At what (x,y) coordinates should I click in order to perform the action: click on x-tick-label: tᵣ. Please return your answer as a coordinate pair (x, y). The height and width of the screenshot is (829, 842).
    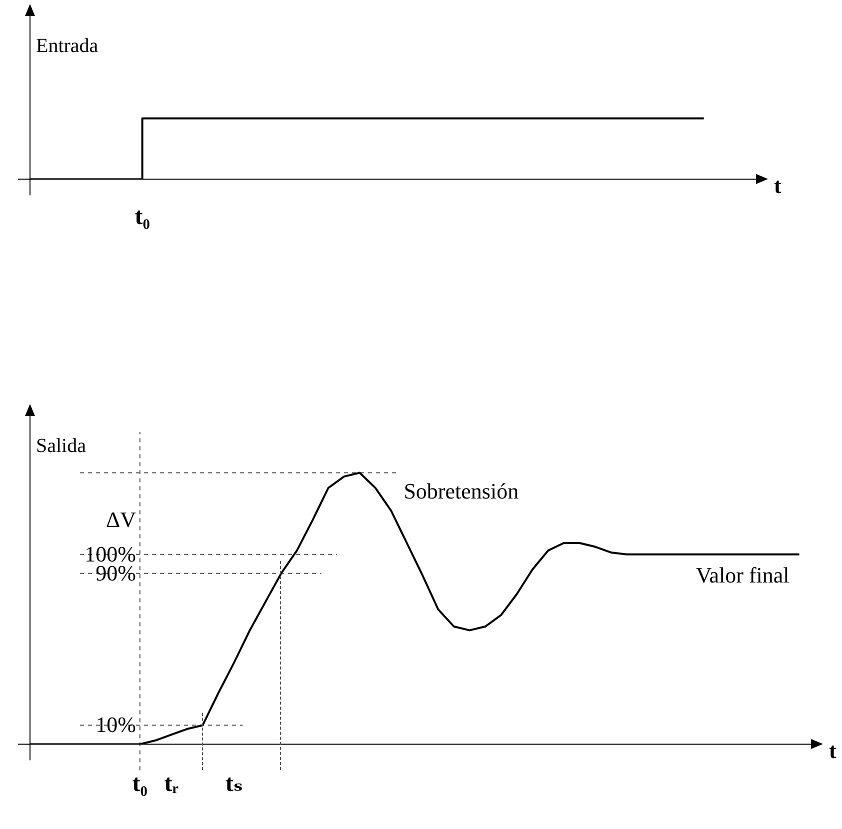
    Looking at the image, I should click on (171, 783).